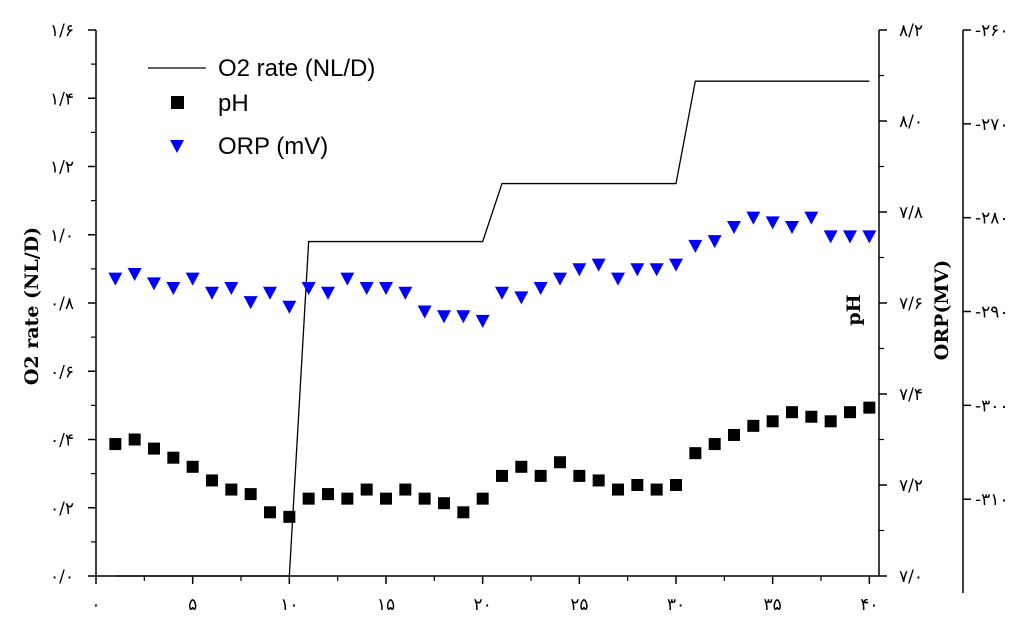  I want to click on x-tick-label: ۳۵, so click(773, 605).